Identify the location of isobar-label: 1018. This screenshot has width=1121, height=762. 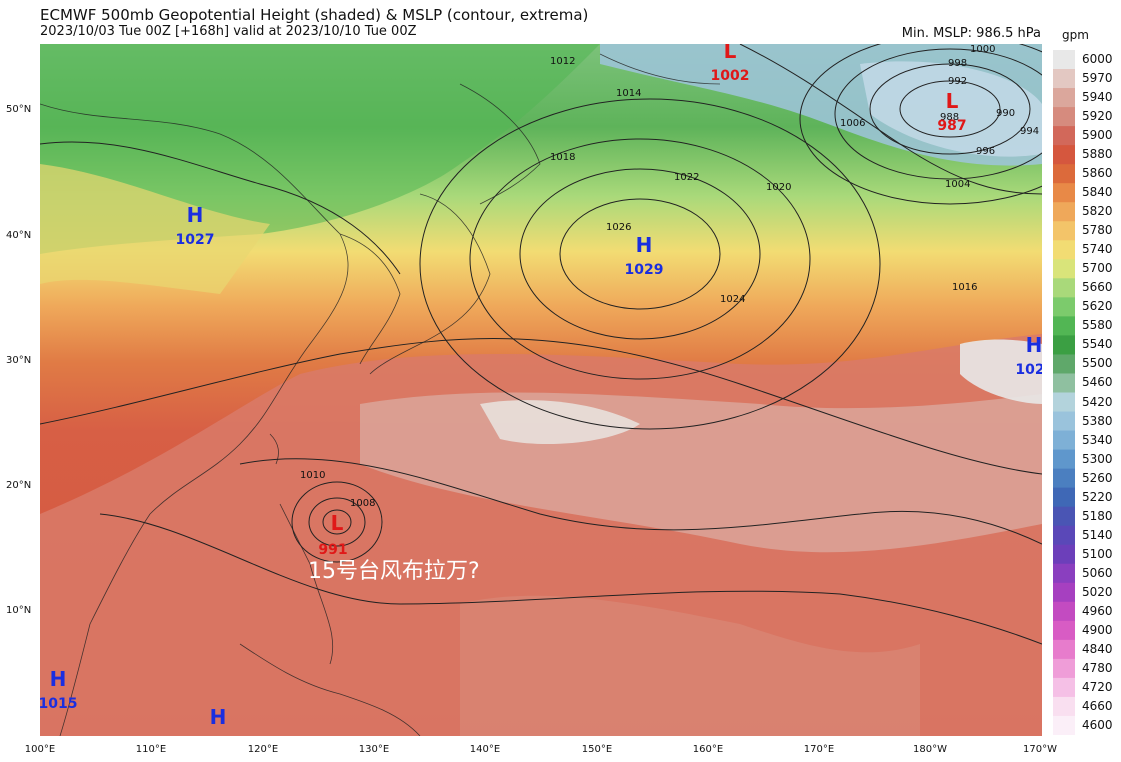
(562, 157).